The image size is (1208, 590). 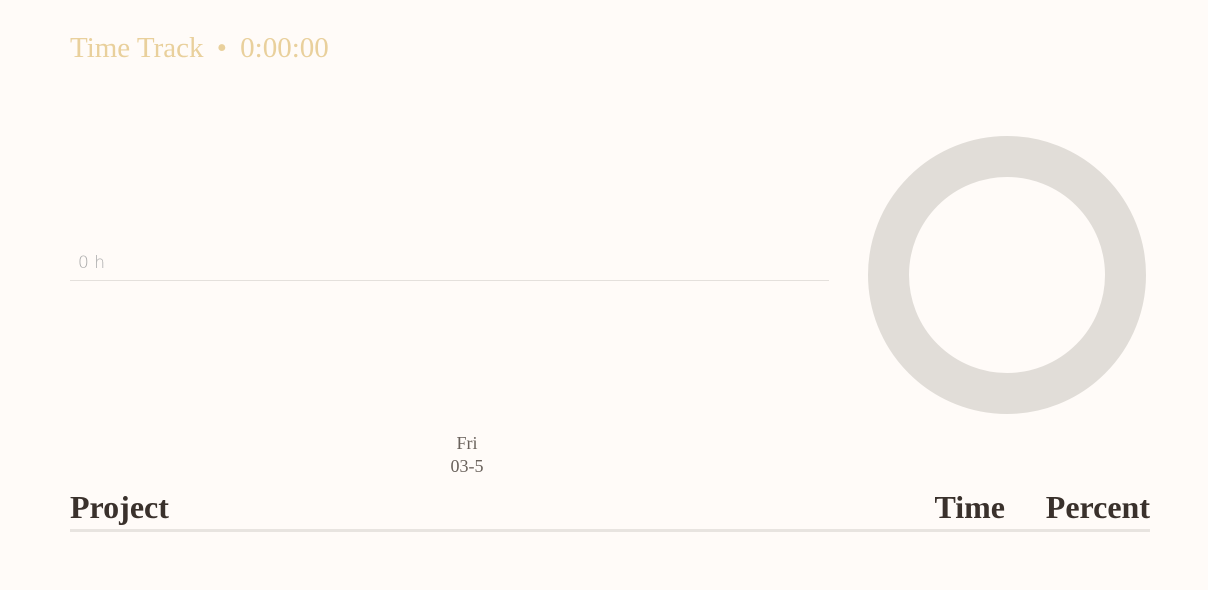 What do you see at coordinates (449, 280) in the screenshot?
I see `axis-line` at bounding box center [449, 280].